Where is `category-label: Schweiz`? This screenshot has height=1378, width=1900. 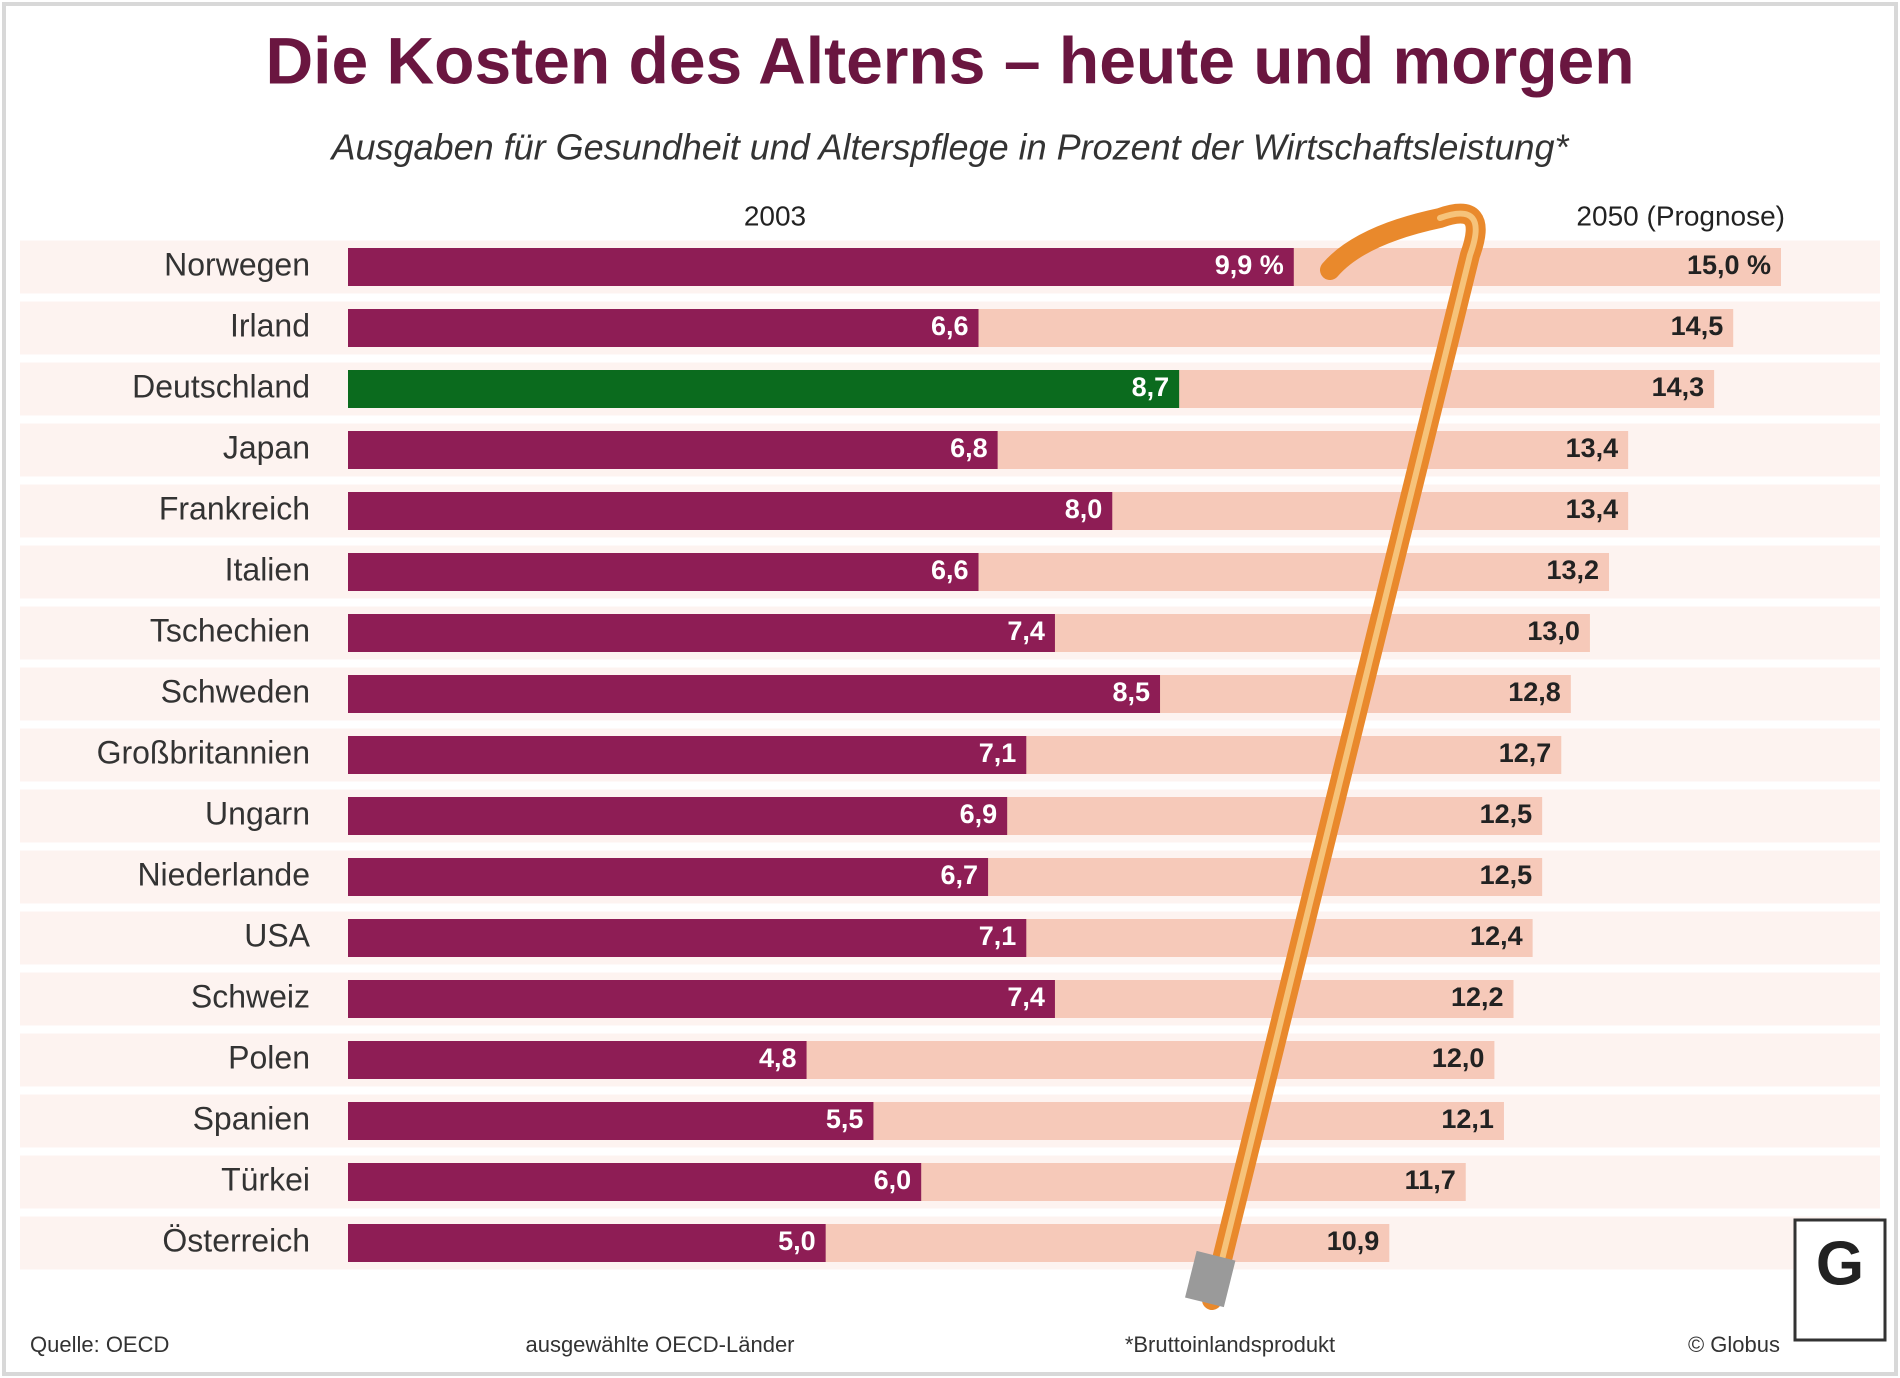
category-label: Schweiz is located at coordinates (250, 996).